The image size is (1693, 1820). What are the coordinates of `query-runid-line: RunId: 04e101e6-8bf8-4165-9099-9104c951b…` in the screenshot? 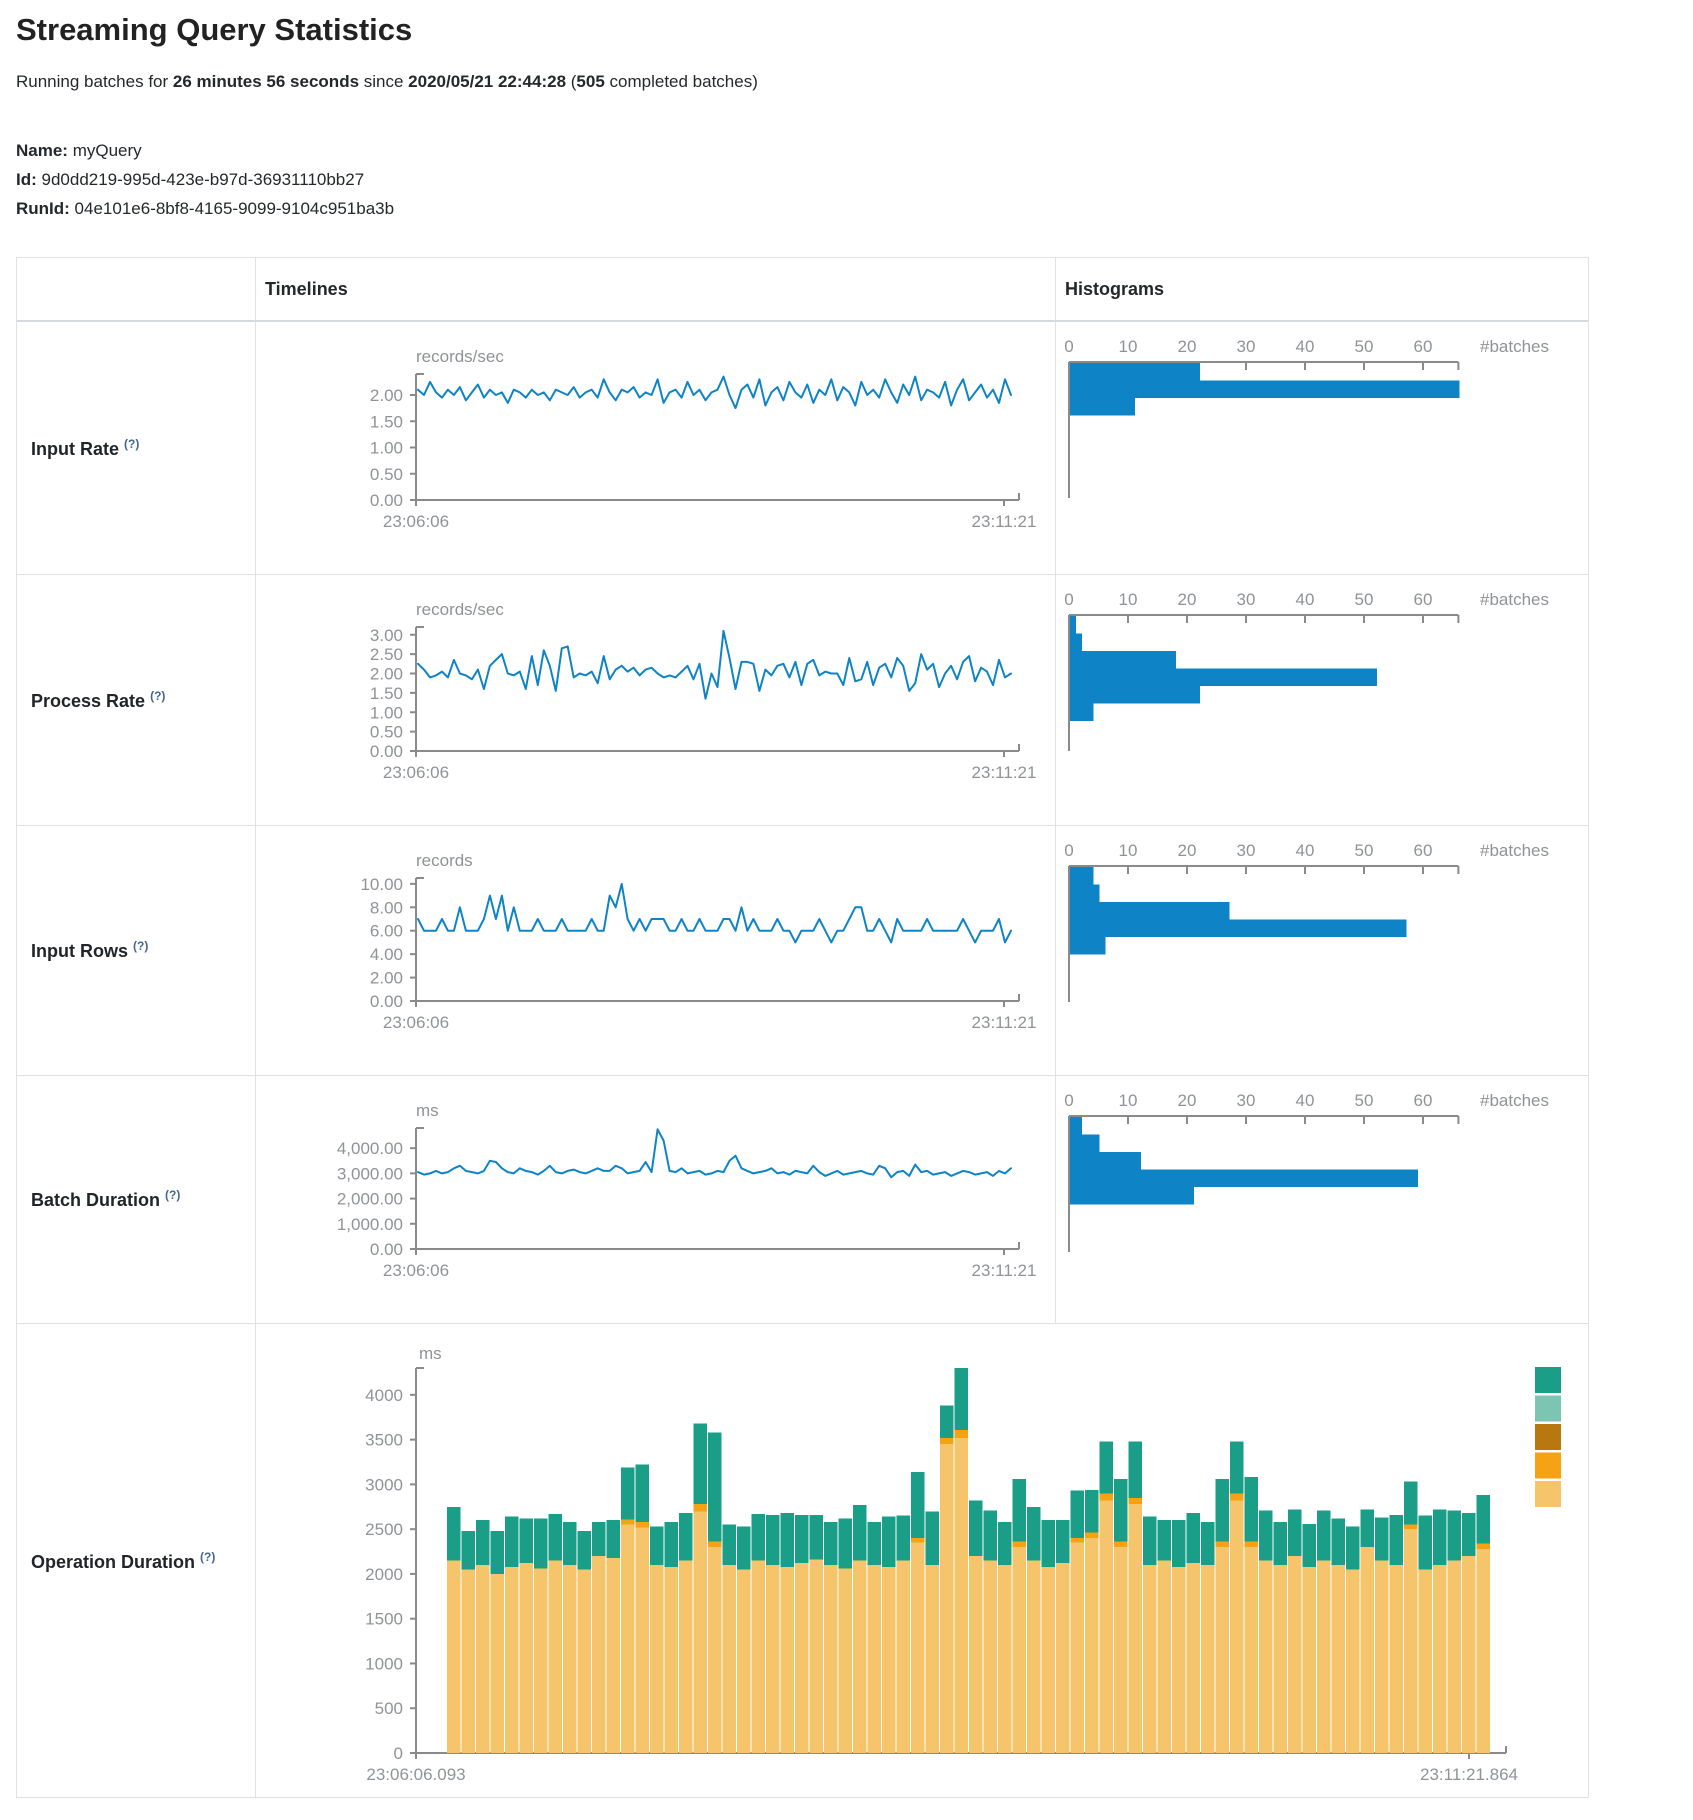 It's located at (205, 208).